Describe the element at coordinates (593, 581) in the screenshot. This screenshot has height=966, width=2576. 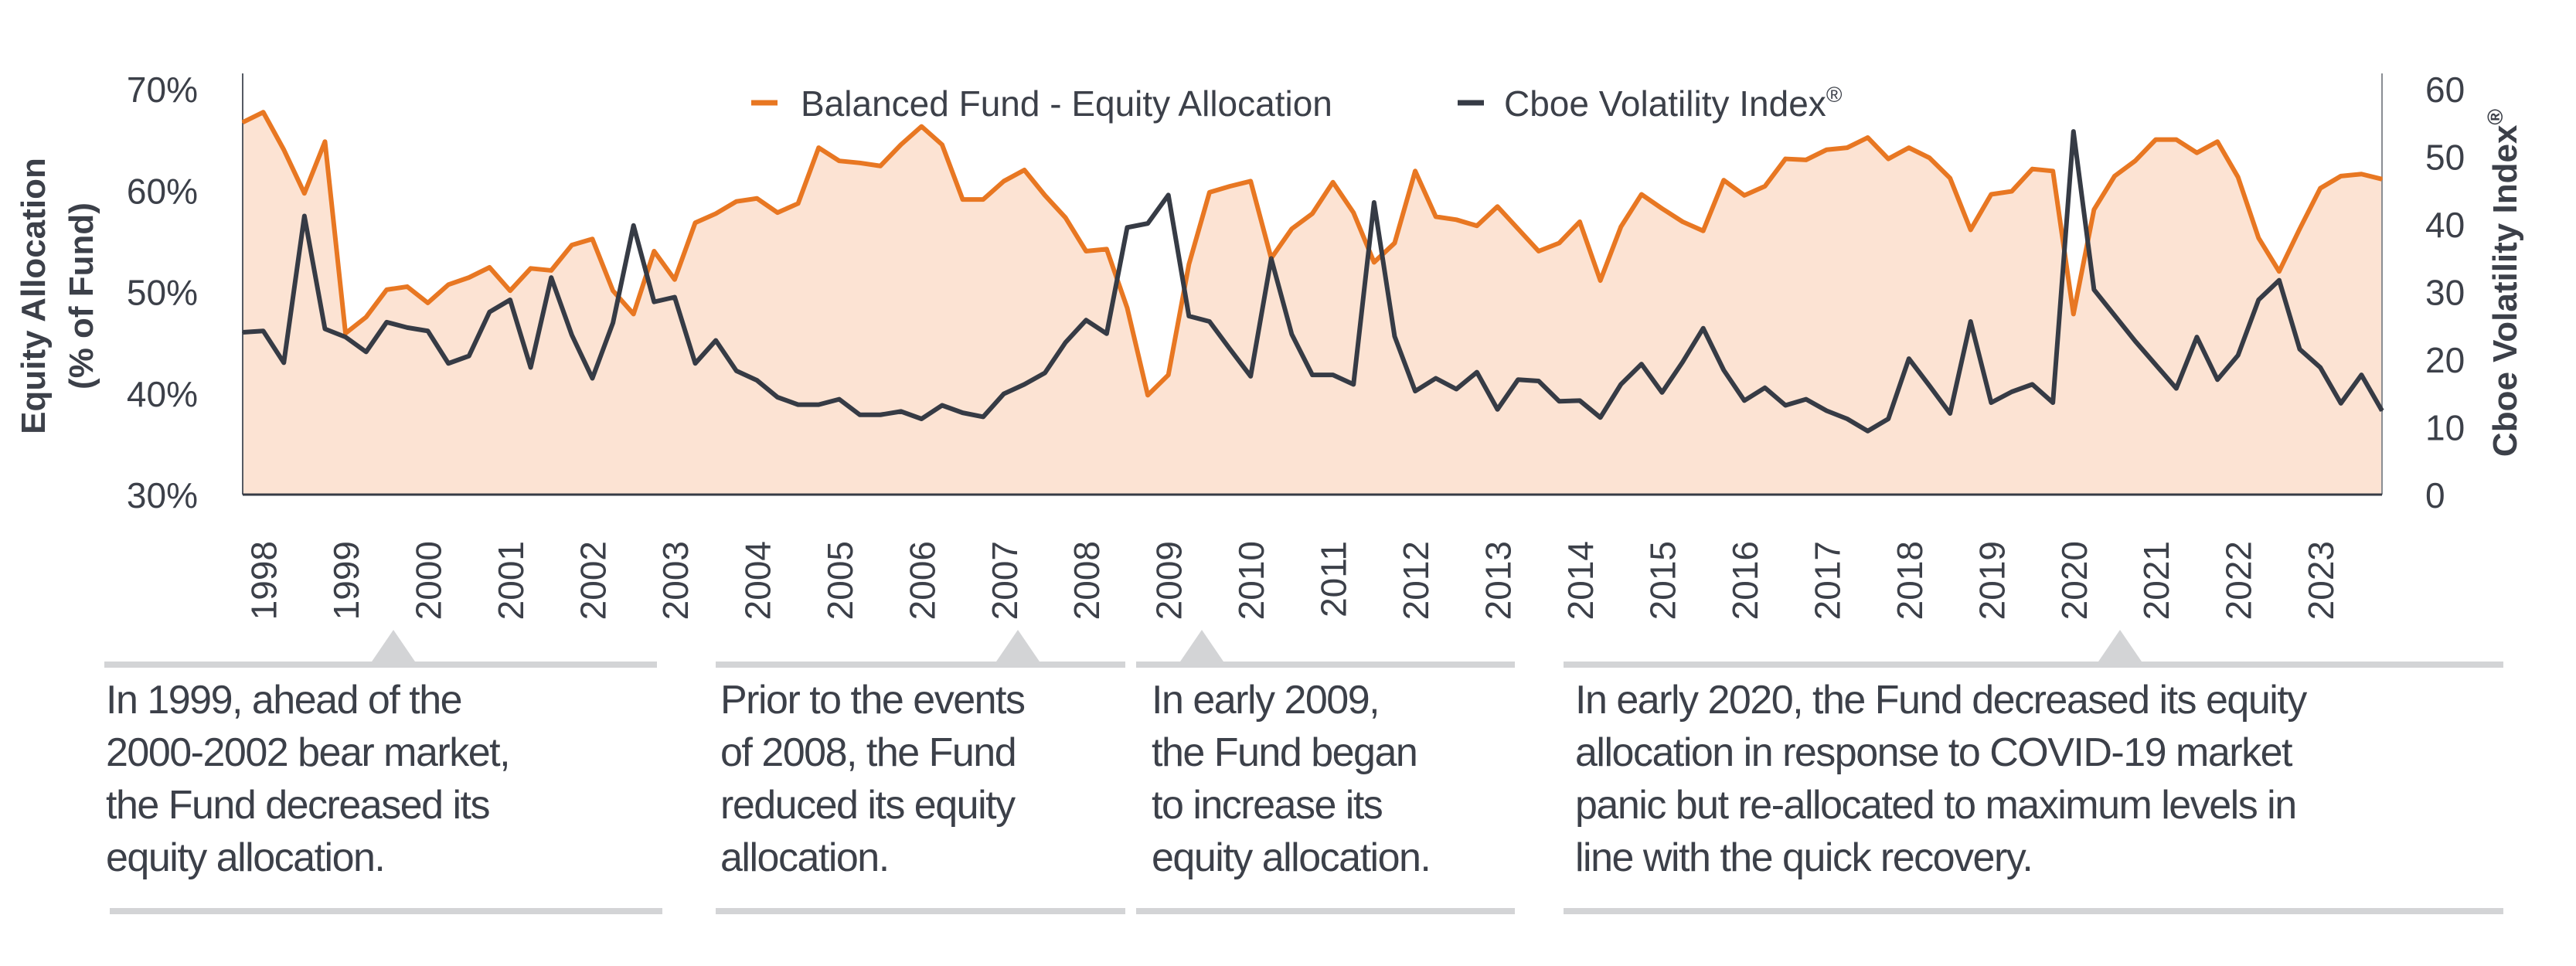
I see `x-tick-label: 2002` at that location.